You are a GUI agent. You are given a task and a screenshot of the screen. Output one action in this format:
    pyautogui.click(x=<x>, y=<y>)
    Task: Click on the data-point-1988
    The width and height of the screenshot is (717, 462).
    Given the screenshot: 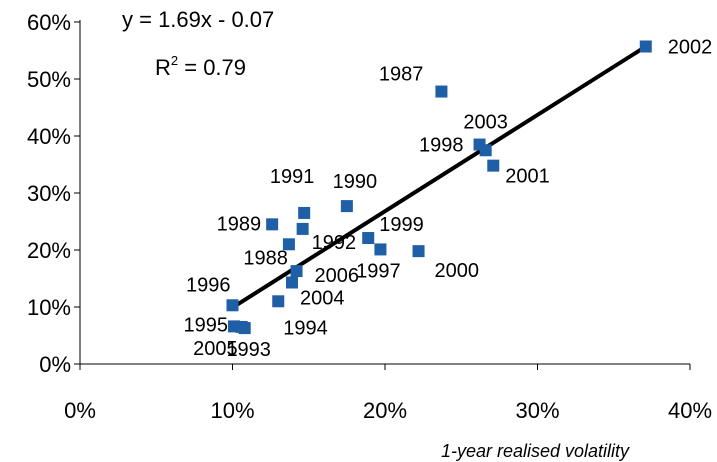 What is the action you would take?
    pyautogui.click(x=288, y=244)
    